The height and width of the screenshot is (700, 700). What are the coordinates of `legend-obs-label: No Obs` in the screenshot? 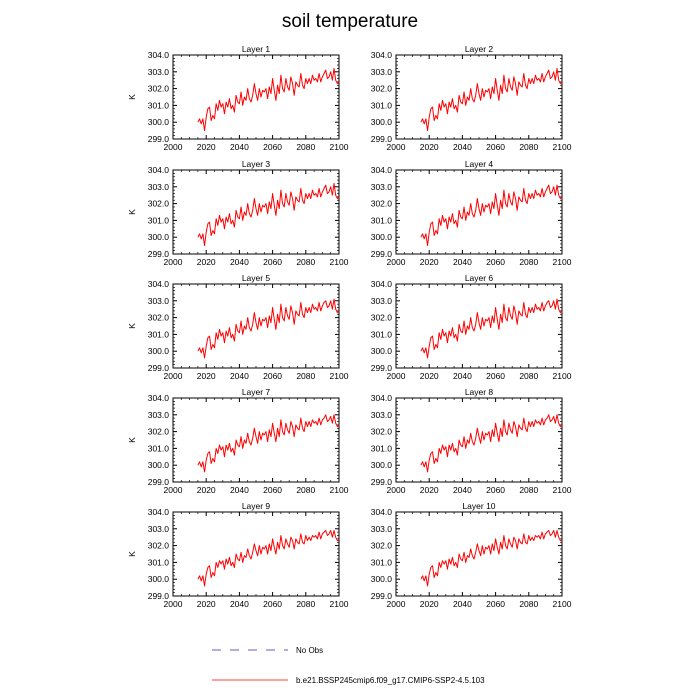 It's located at (309, 650).